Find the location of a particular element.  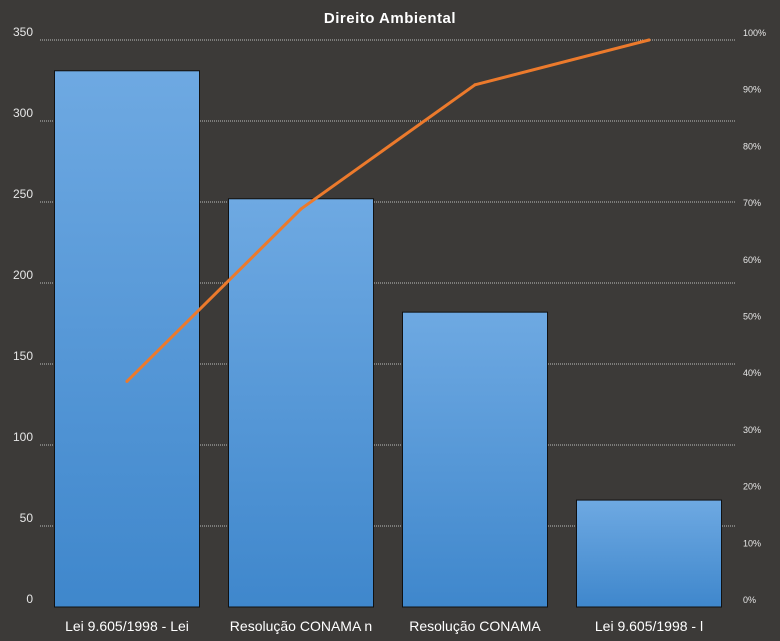

y2-tick-label: 80% is located at coordinates (752, 146).